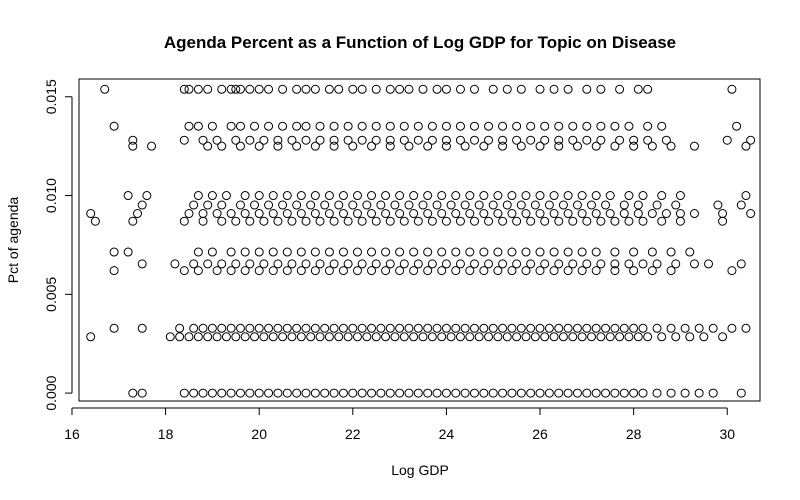 The image size is (800, 500). Describe the element at coordinates (259, 434) in the screenshot. I see `x-tick-label: 20` at that location.